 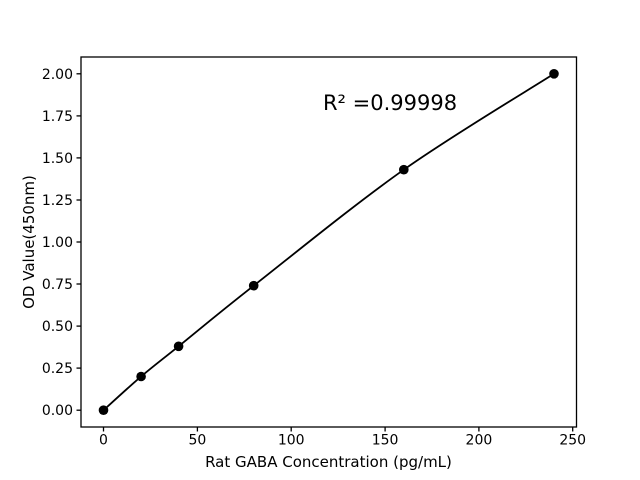 I want to click on y-tick-label: 1.50, so click(x=57, y=159).